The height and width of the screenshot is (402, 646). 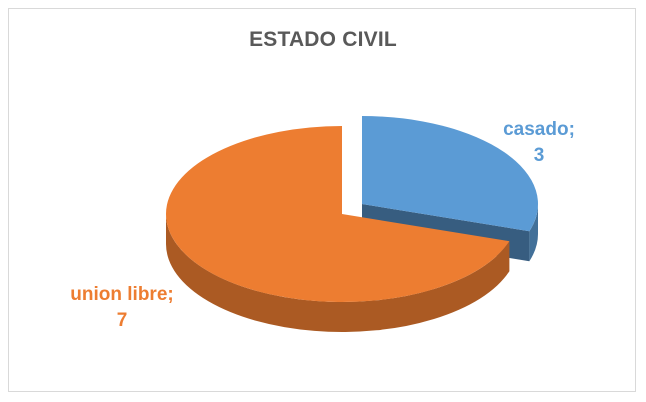 What do you see at coordinates (539, 143) in the screenshot?
I see `data-label-casado: casado; 3` at bounding box center [539, 143].